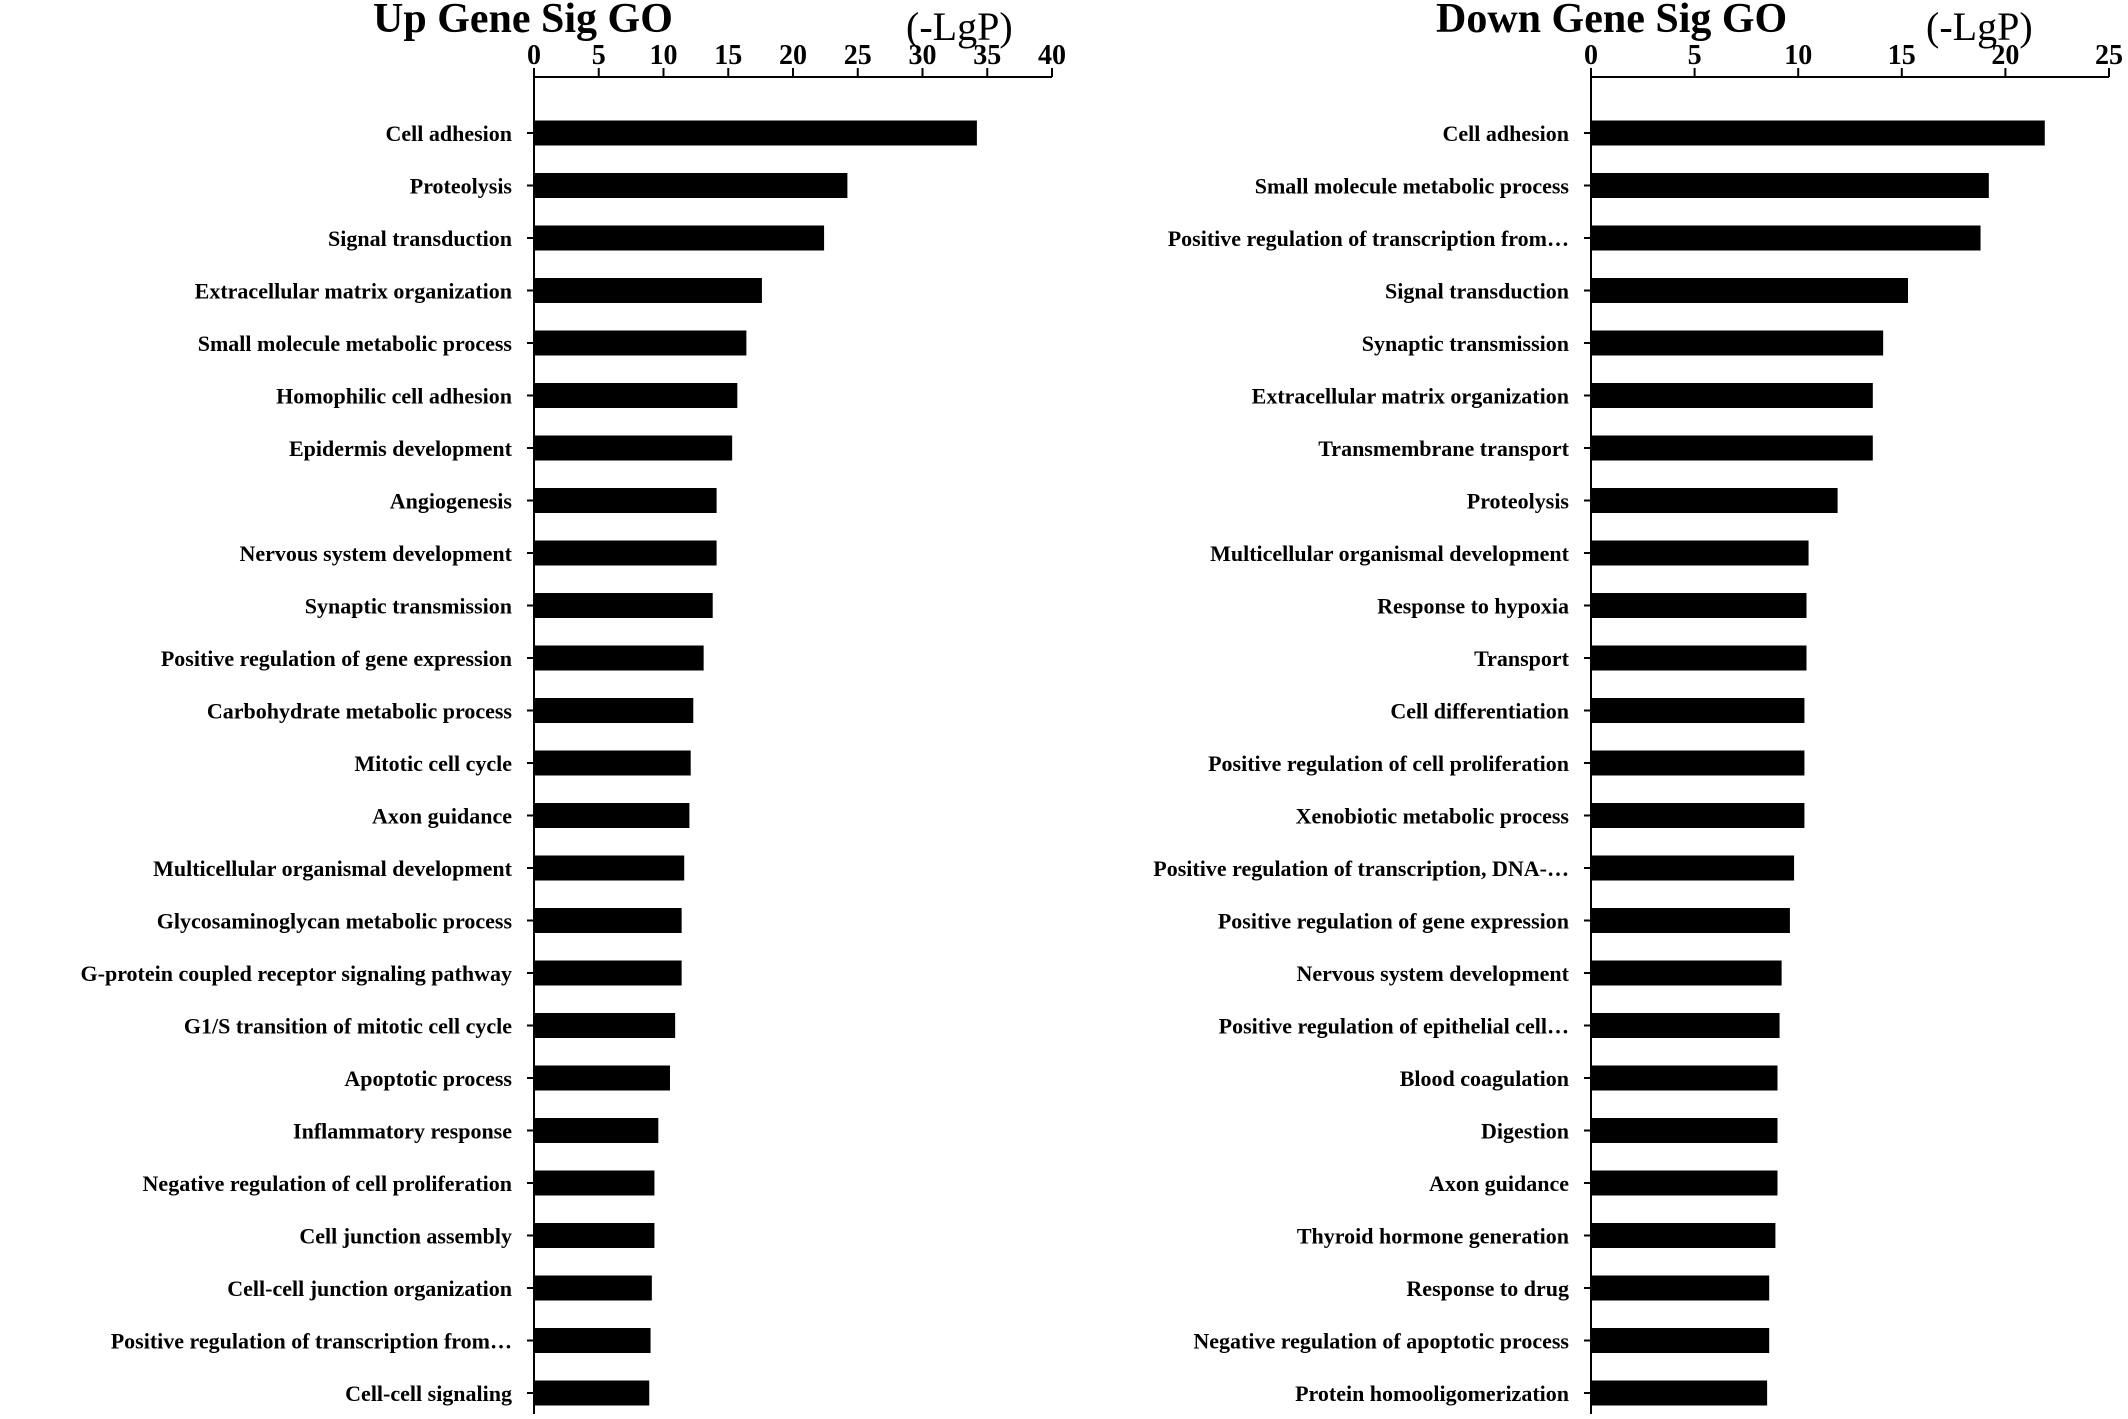  Describe the element at coordinates (405, 1236) in the screenshot. I see `up-category-label: Cell junction assembly` at that location.